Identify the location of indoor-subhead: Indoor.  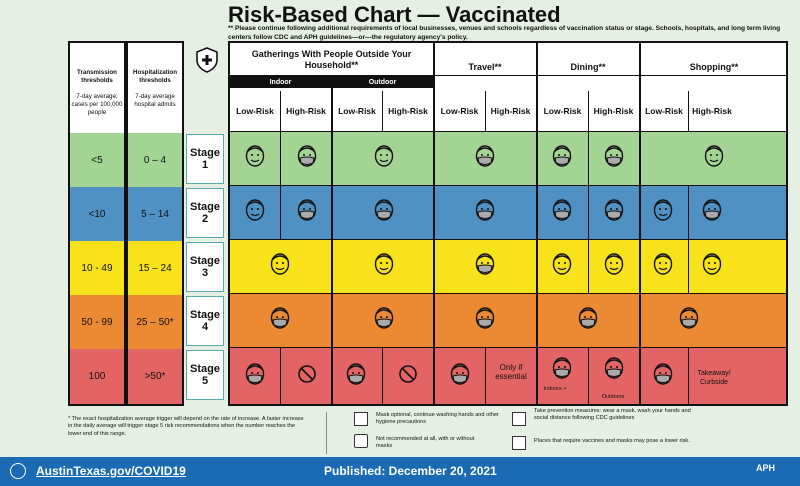
(280, 82).